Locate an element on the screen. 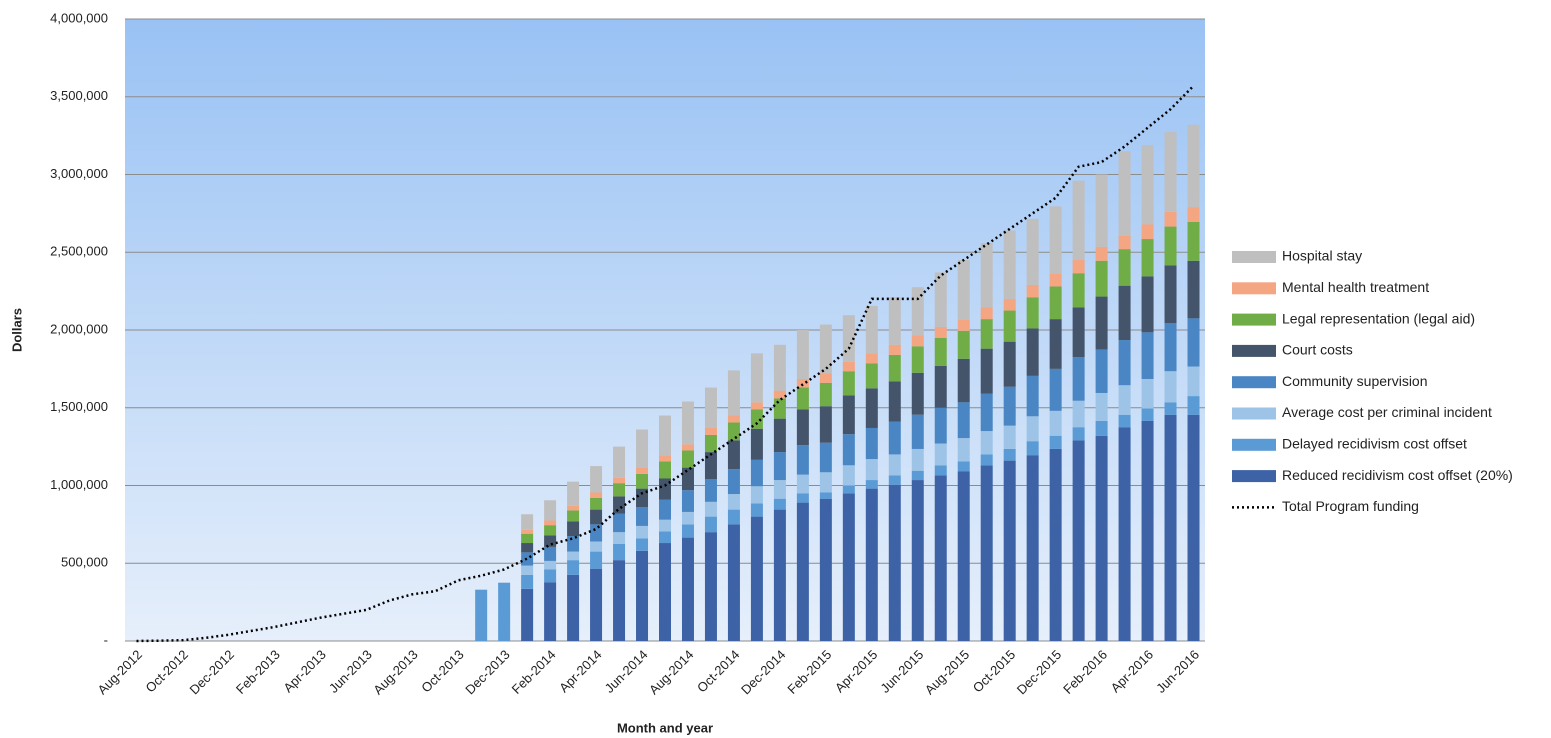 The height and width of the screenshot is (738, 1551). y-tick-label: - is located at coordinates (106, 639).